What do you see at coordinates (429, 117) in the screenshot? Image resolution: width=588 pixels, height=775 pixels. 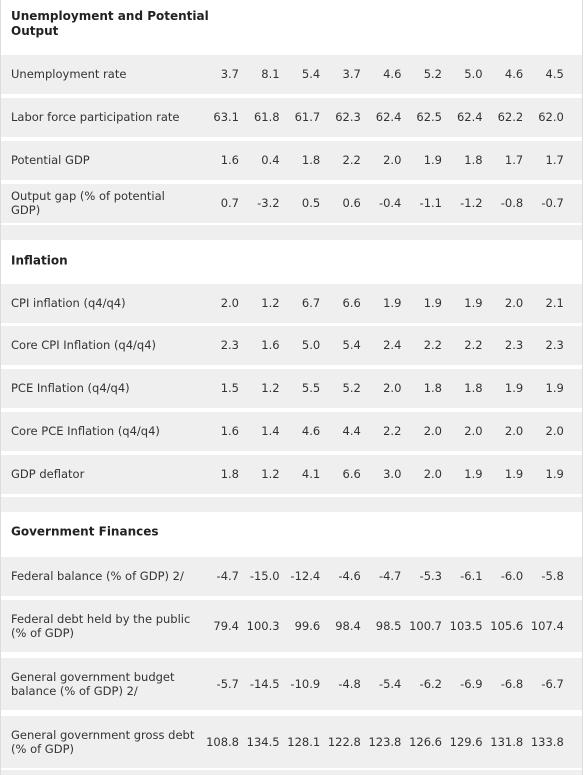 I see `cell-value: 62.5` at bounding box center [429, 117].